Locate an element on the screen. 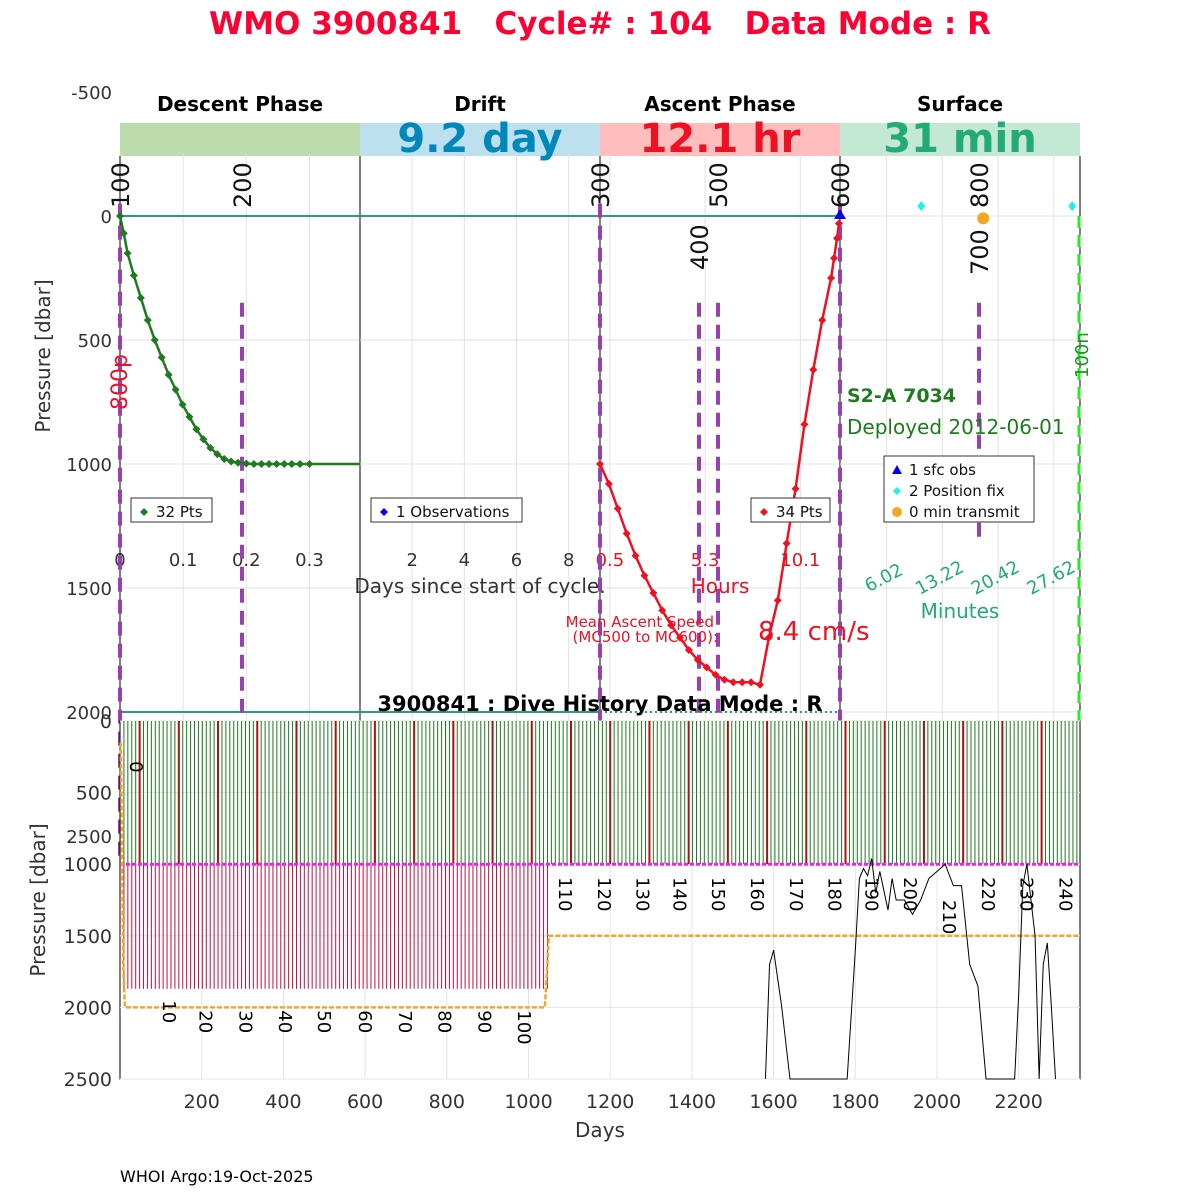 This screenshot has width=1200, height=1200. y-tick-label: 1000 is located at coordinates (88, 865).